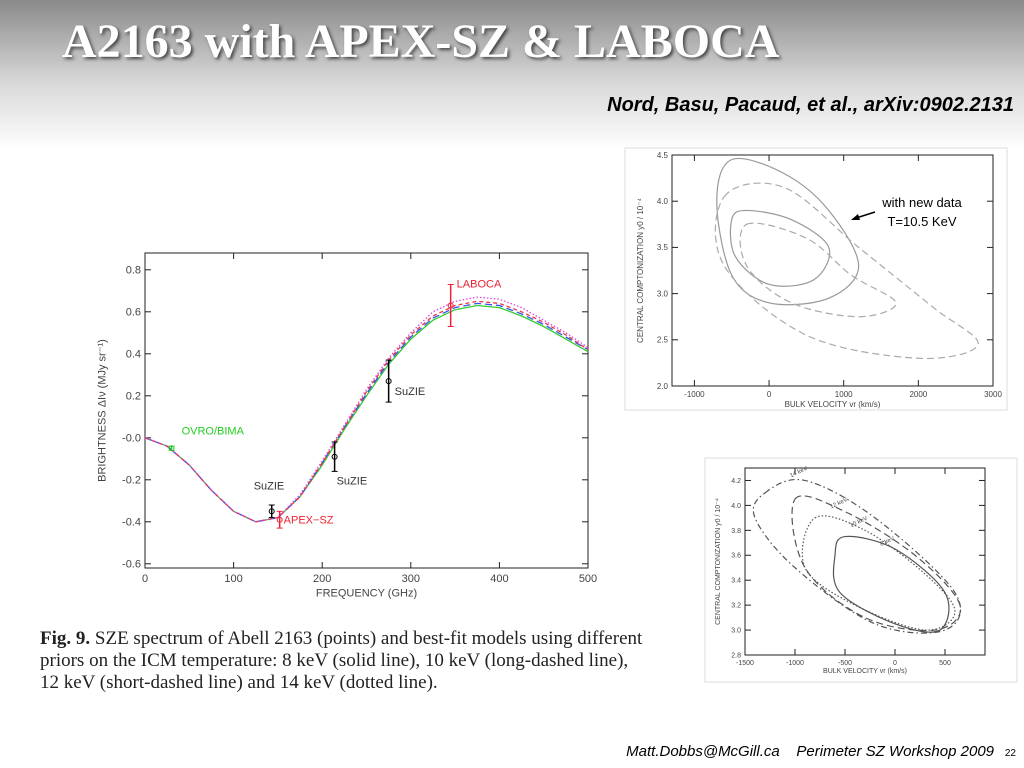 The image size is (1024, 768). Describe the element at coordinates (102, 410) in the screenshot. I see `y-axis-label: BRIGHTNESS ΔIν (MJy sr⁻¹)` at that location.